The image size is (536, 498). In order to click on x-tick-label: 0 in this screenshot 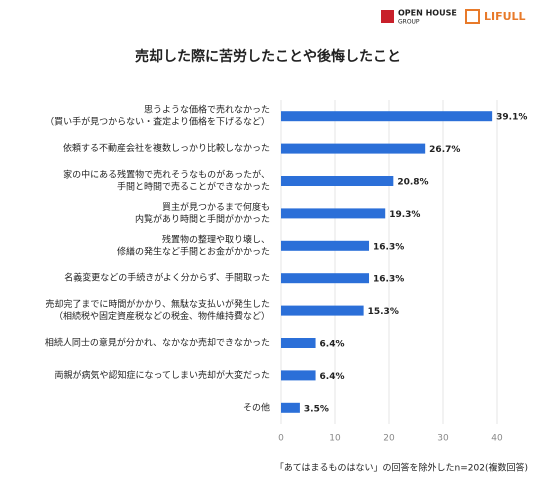, I will do `click(281, 439)`.